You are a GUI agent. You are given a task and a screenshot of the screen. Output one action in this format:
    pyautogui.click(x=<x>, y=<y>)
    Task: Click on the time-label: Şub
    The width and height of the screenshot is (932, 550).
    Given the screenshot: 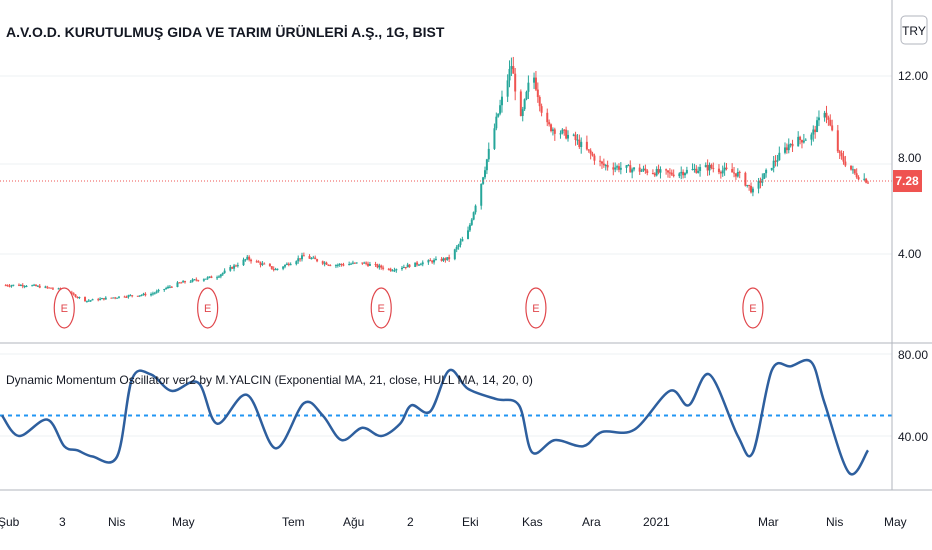 What is the action you would take?
    pyautogui.click(x=10, y=522)
    